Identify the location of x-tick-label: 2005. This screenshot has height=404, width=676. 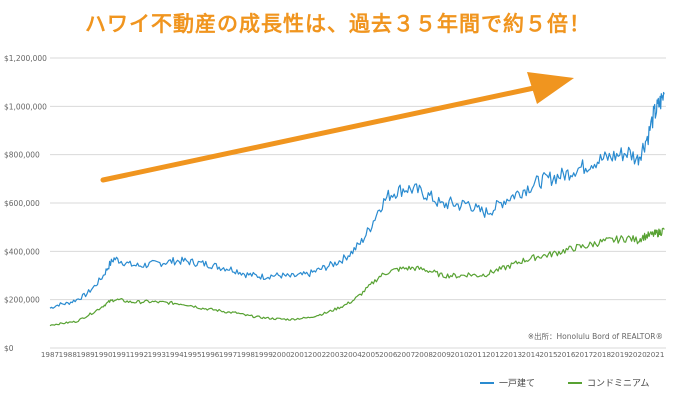
(370, 354).